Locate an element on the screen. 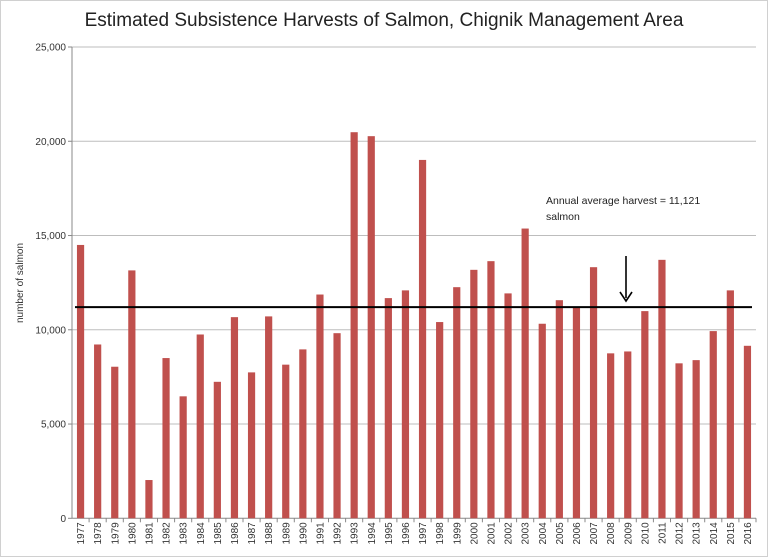 The height and width of the screenshot is (557, 768). bar-2011 is located at coordinates (662, 389).